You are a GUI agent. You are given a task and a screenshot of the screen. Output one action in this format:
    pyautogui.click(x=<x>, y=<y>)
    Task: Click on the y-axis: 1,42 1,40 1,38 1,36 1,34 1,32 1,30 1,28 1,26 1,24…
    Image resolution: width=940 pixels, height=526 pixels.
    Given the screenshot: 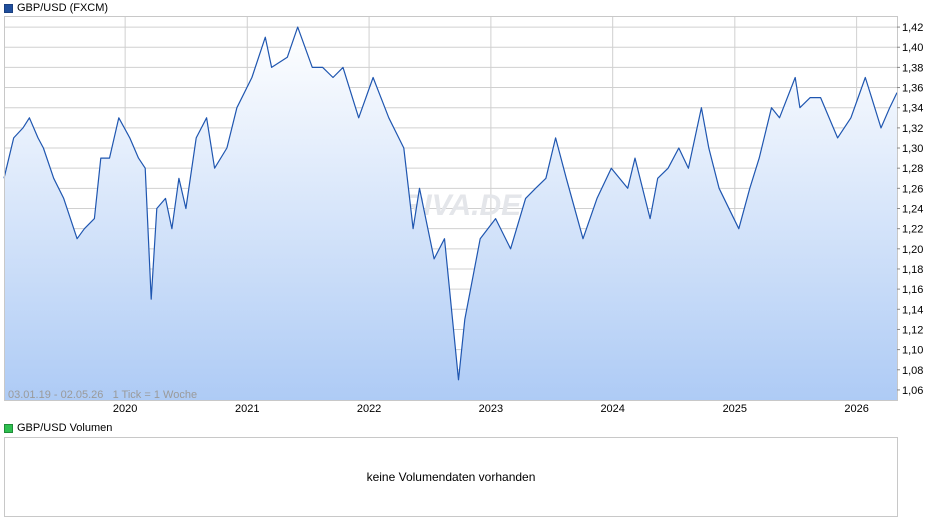 What is the action you would take?
    pyautogui.click(x=910, y=209)
    